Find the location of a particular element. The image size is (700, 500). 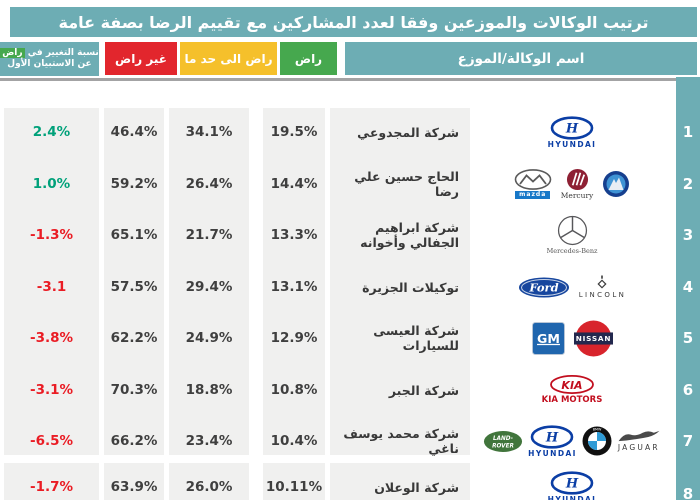

somewhat-satisfied-value: 26.0% is located at coordinates (209, 487).